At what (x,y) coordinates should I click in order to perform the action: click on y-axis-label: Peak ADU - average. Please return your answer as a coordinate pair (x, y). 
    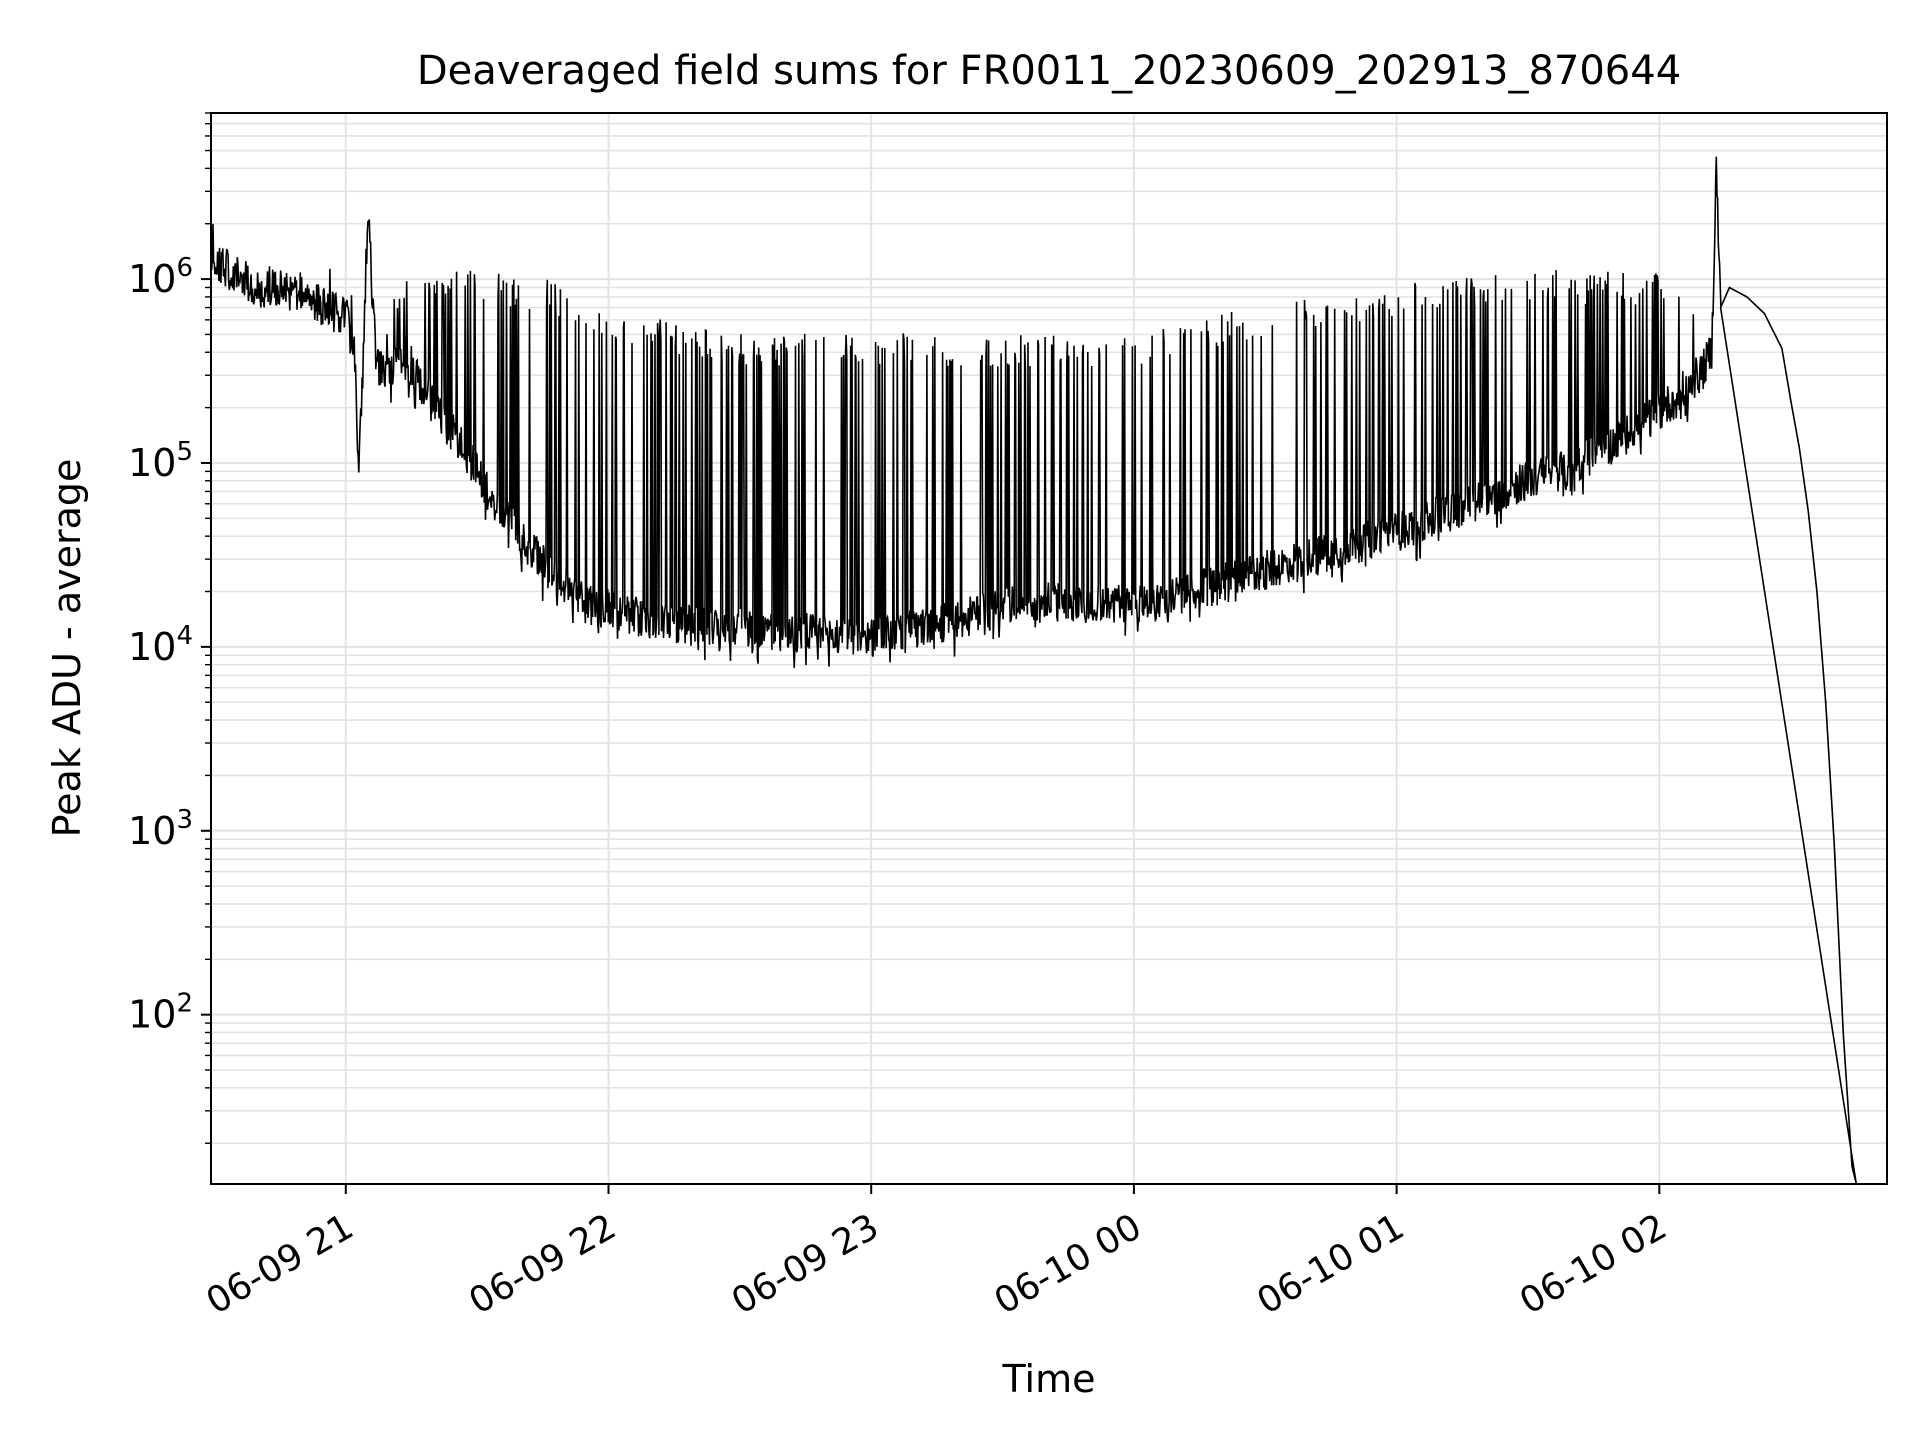
    Looking at the image, I should click on (67, 648).